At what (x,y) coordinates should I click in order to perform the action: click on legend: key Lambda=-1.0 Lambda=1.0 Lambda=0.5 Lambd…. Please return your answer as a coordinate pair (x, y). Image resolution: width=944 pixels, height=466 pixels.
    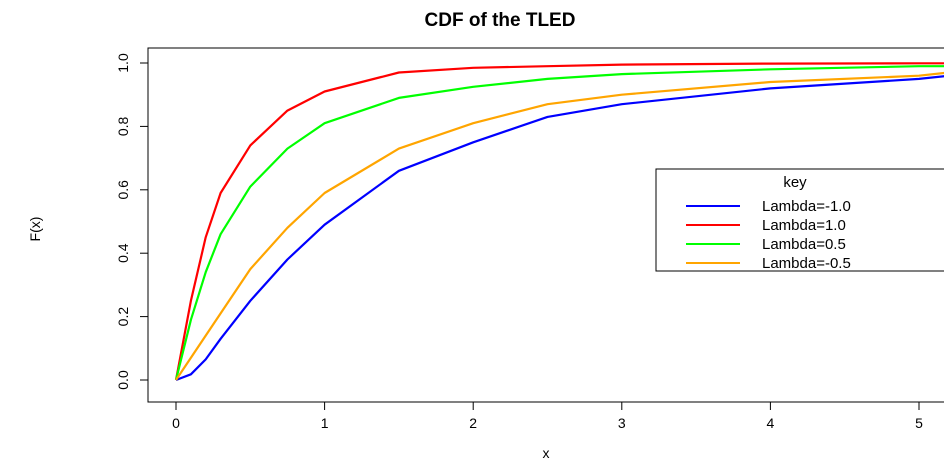
    Looking at the image, I should click on (799, 220).